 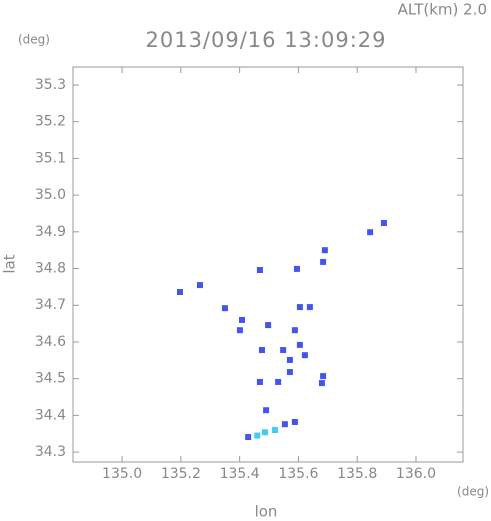 I want to click on x-tick-label: 135.6, so click(x=298, y=474).